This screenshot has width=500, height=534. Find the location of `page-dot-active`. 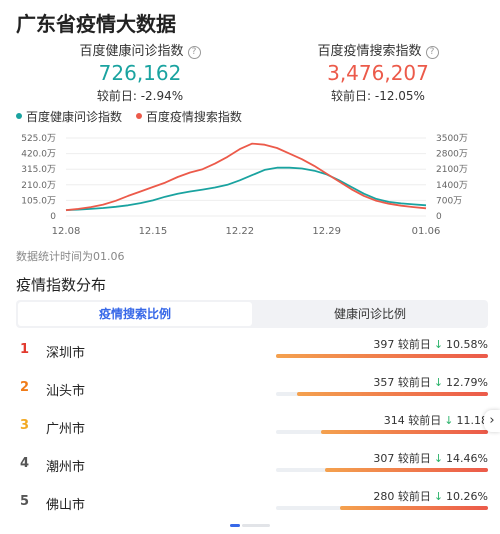

page-dot-active is located at coordinates (235, 525).